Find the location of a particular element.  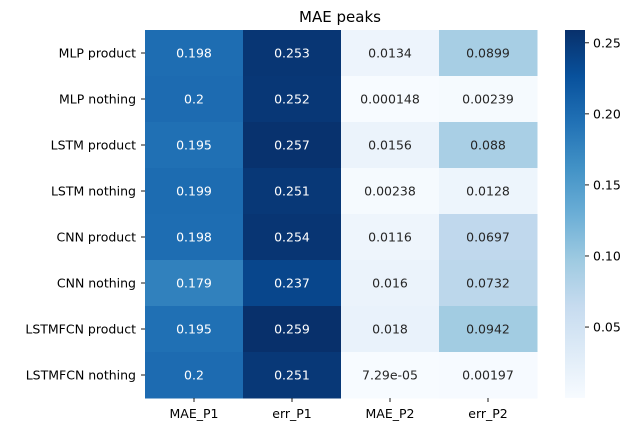

cell-annotation: 0.0134 is located at coordinates (390, 53).